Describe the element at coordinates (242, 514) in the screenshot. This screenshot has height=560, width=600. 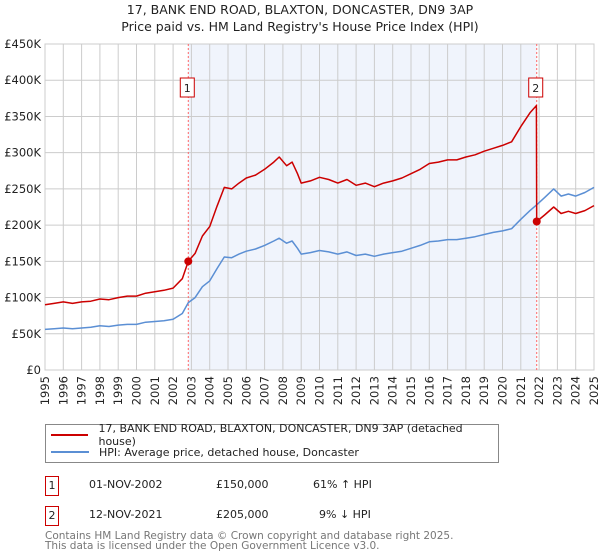
I see `sale-price: £205,000` at that location.